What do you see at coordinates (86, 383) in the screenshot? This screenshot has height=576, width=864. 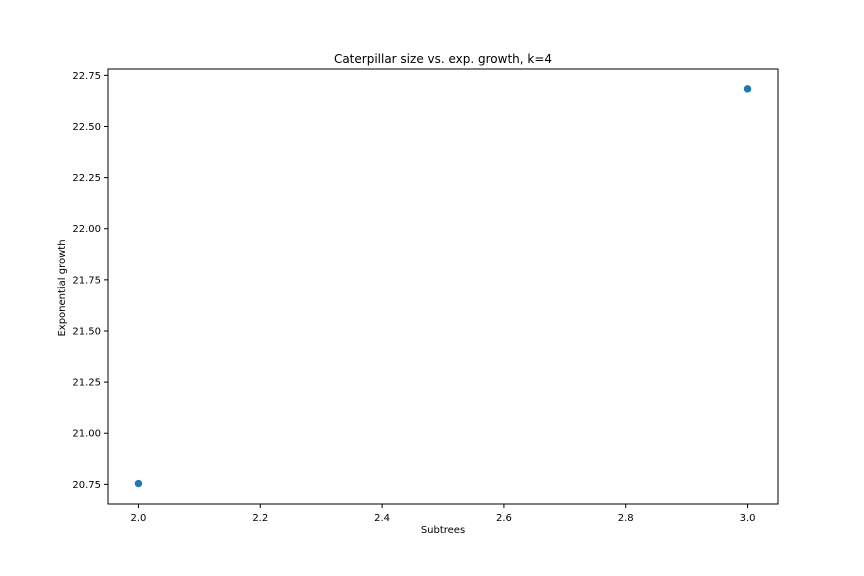 I see `y-tick-label: 21.25` at bounding box center [86, 383].